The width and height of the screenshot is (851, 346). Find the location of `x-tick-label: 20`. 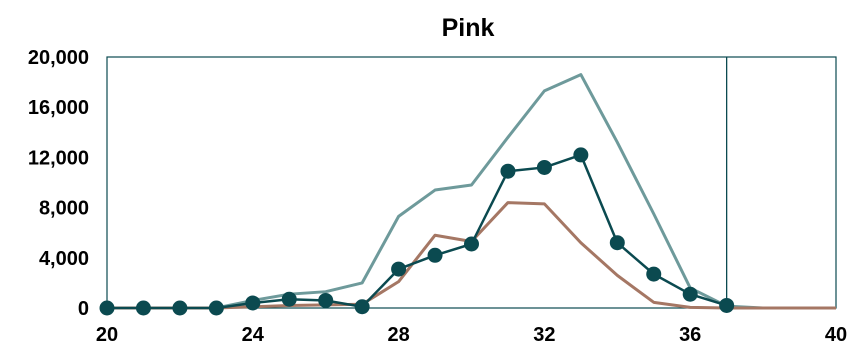

x-tick-label: 20 is located at coordinates (107, 335).